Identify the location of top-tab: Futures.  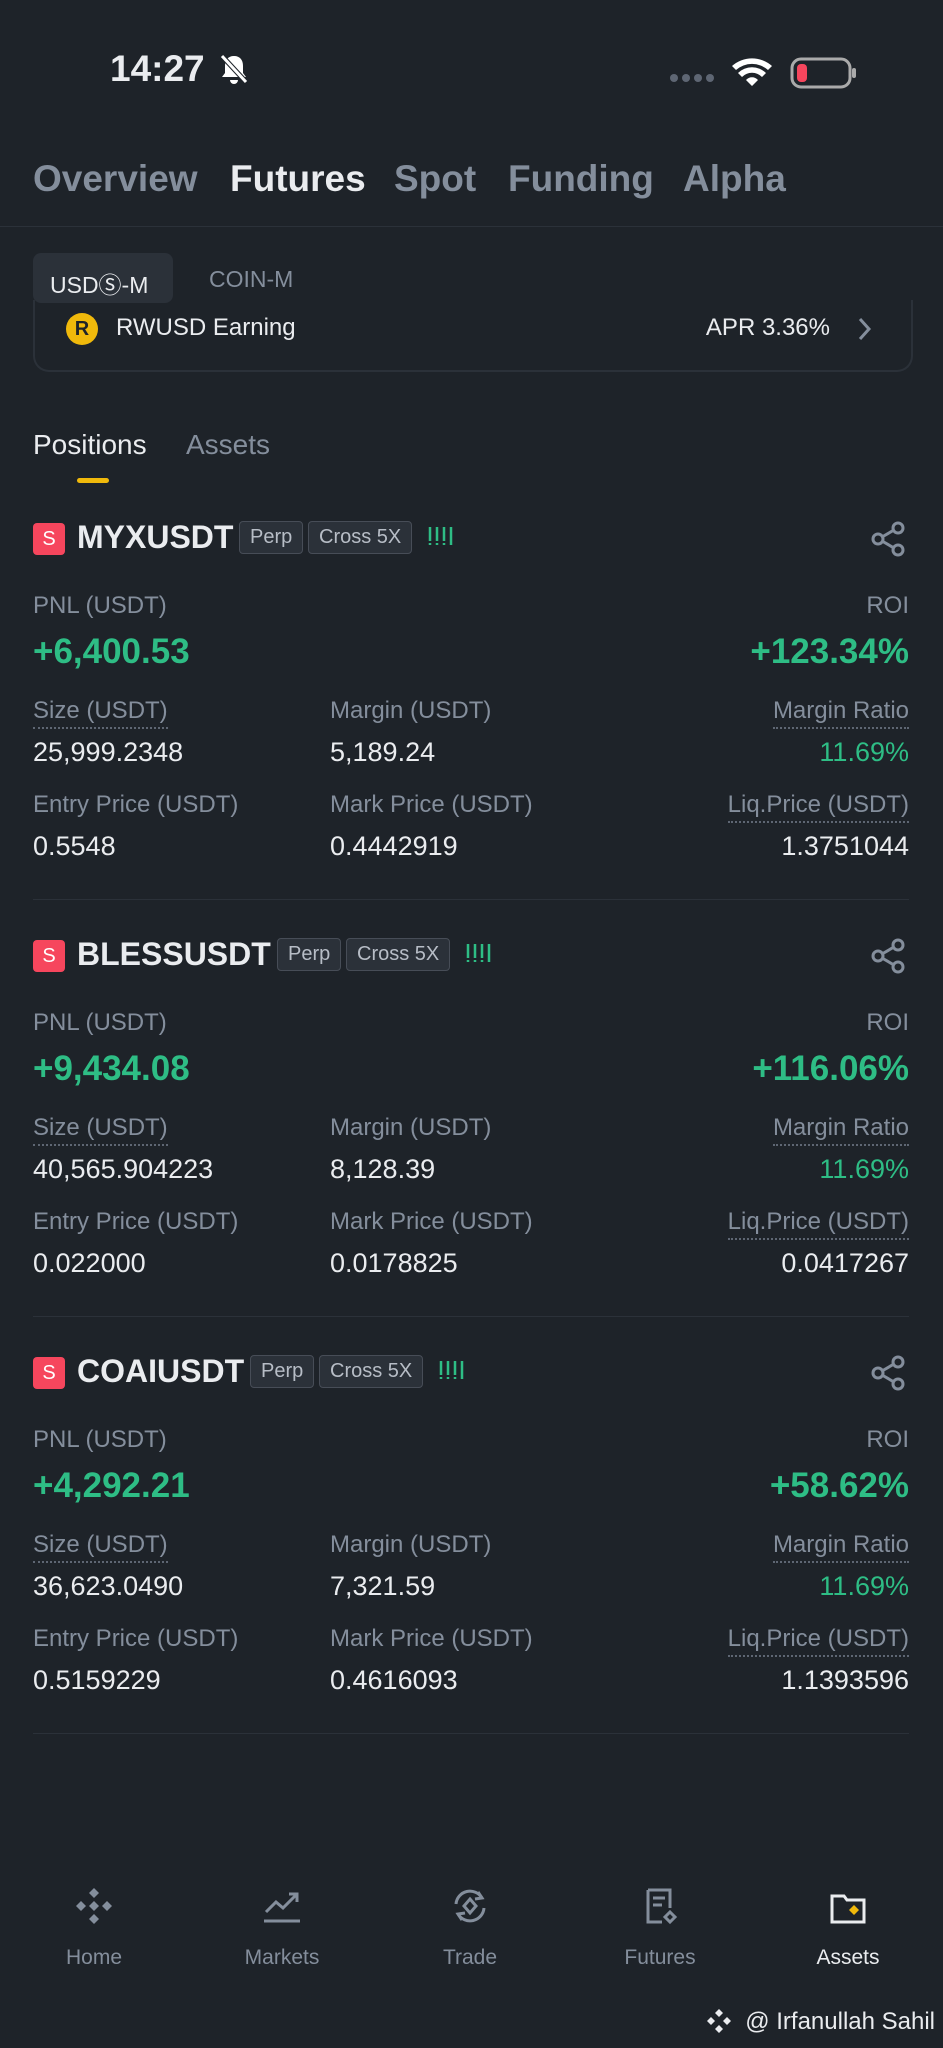
(298, 178).